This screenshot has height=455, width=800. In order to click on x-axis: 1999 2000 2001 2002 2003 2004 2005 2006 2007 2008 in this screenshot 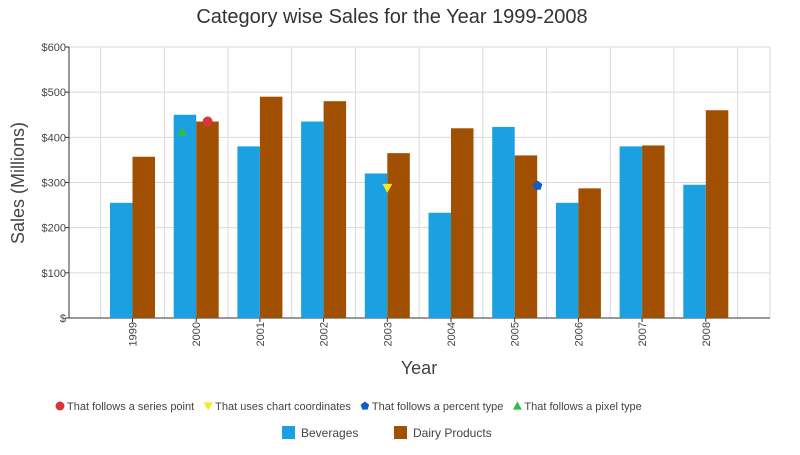, I will do `click(419, 331)`.